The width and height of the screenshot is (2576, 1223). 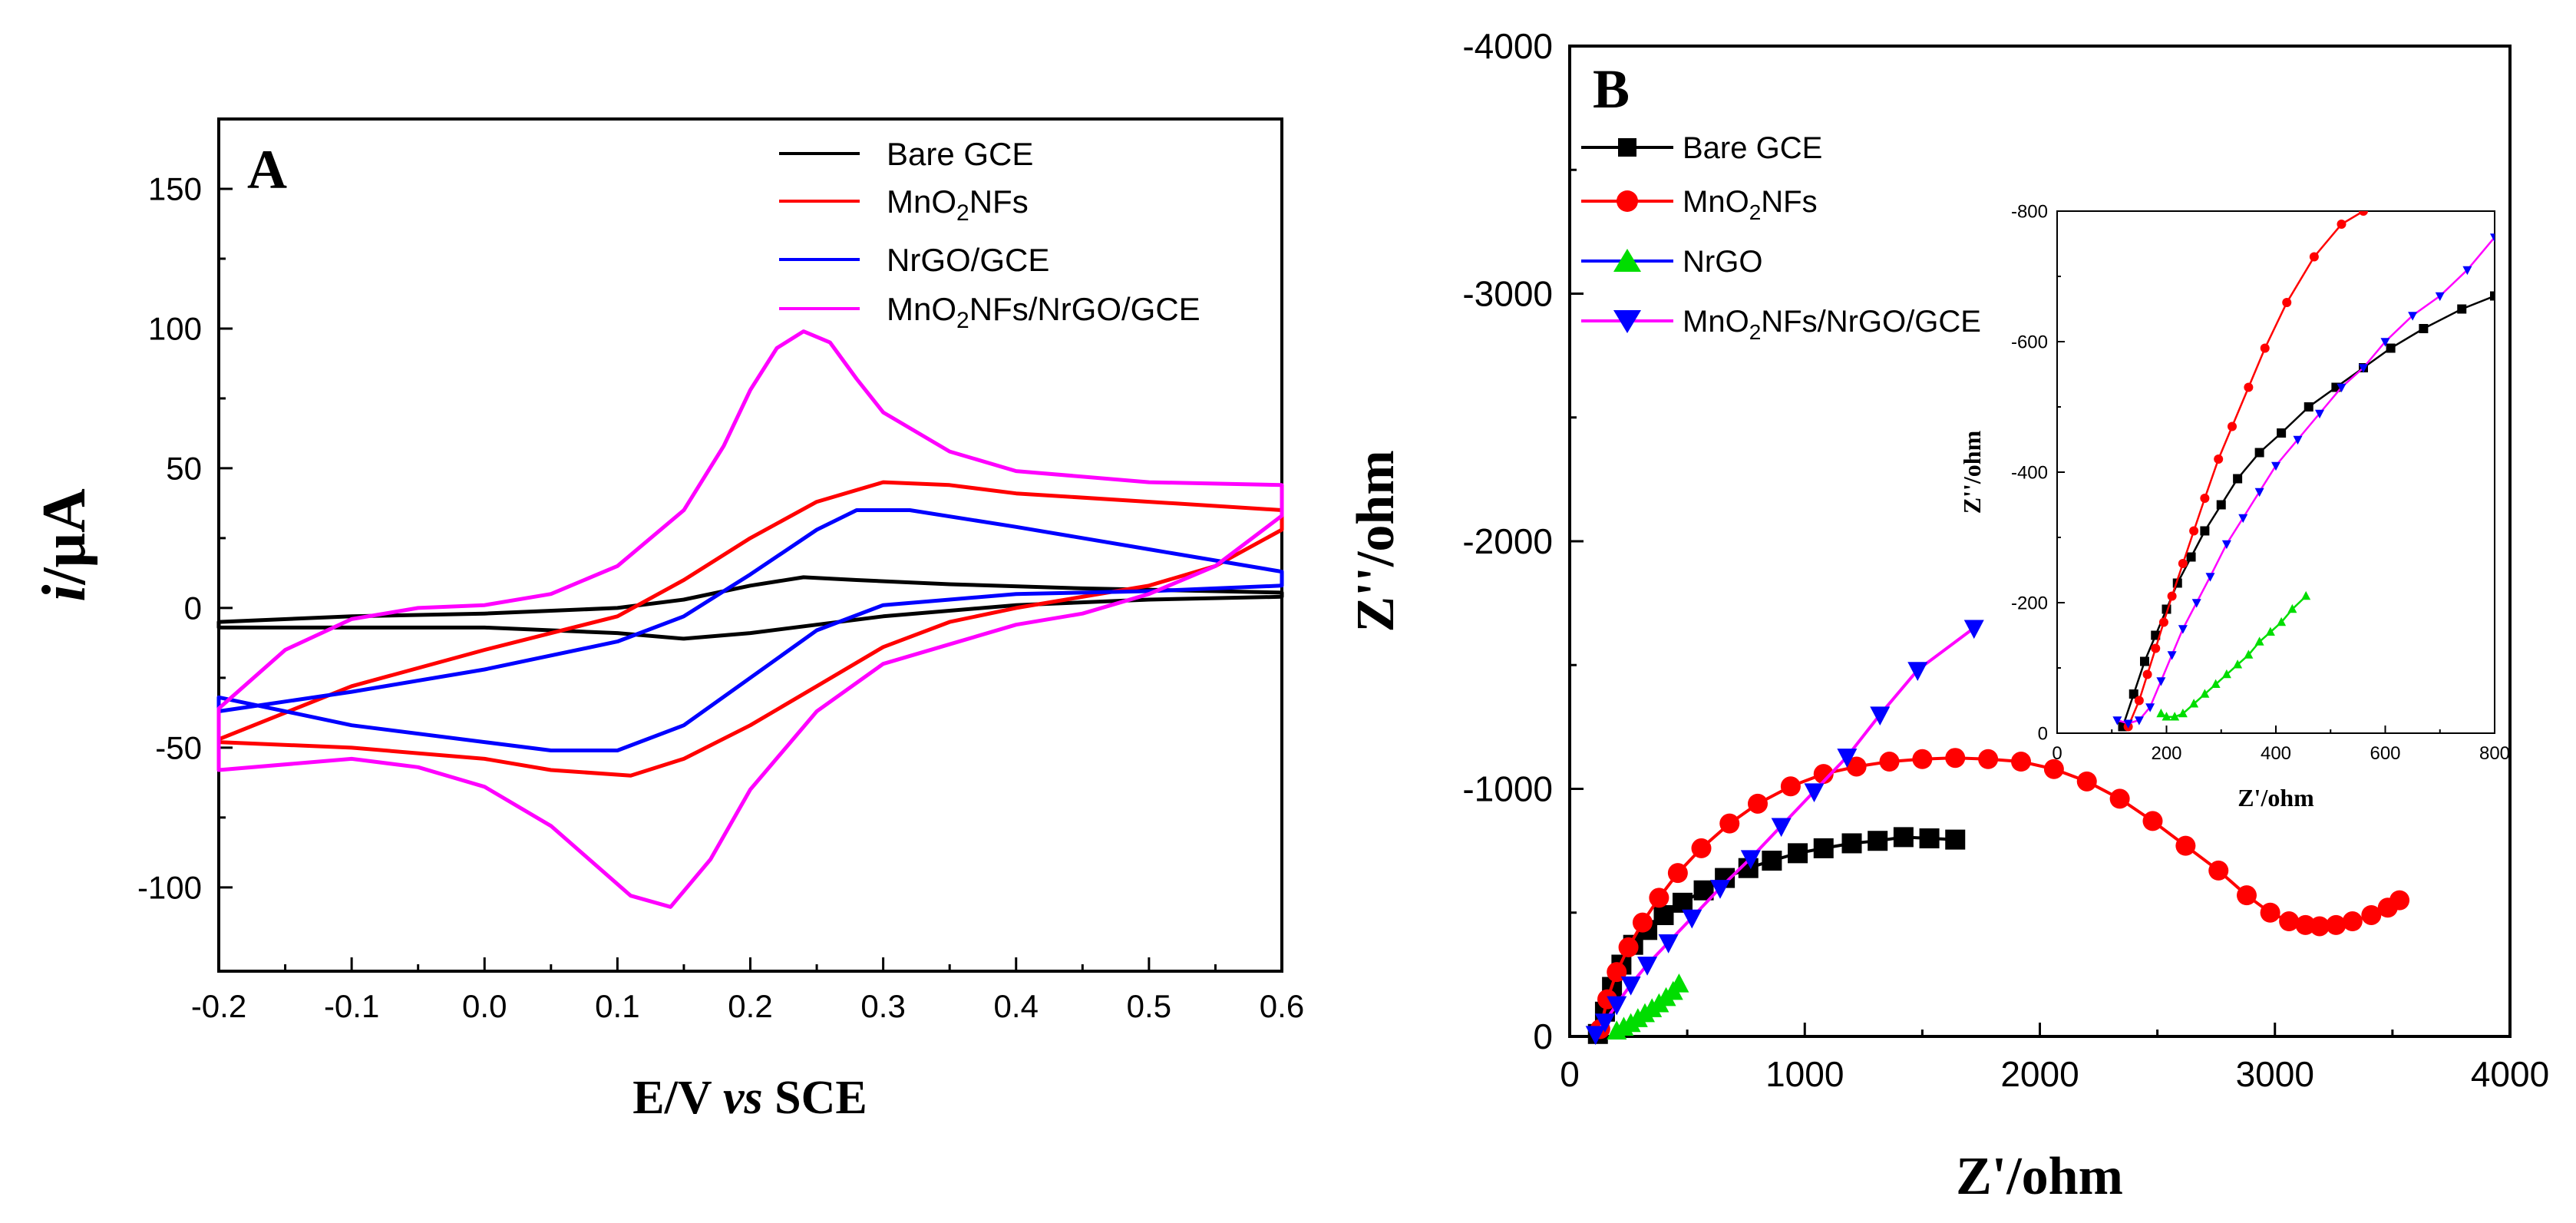 I want to click on legend-a-label-mno2nfs-nrgo-gce: MnO2NFs/NrGO/GCE, so click(x=1043, y=312).